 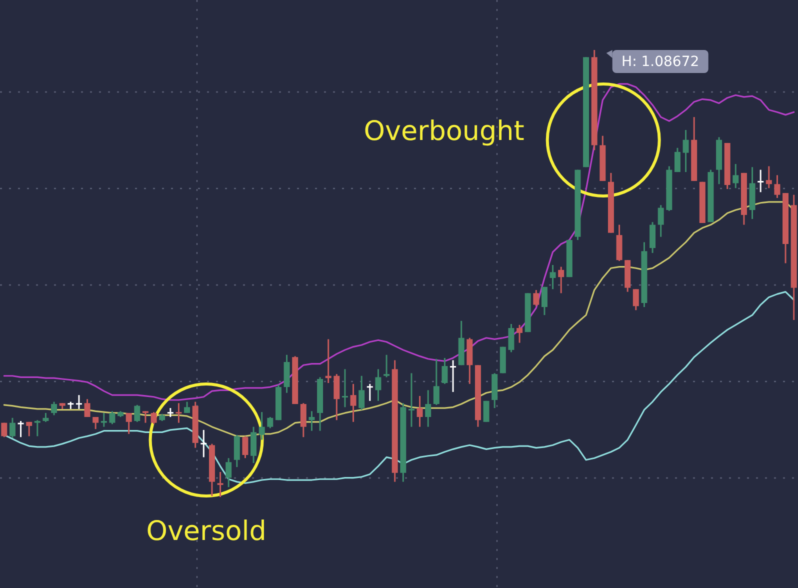 What do you see at coordinates (661, 62) in the screenshot?
I see `annotation: H: 1.08672` at bounding box center [661, 62].